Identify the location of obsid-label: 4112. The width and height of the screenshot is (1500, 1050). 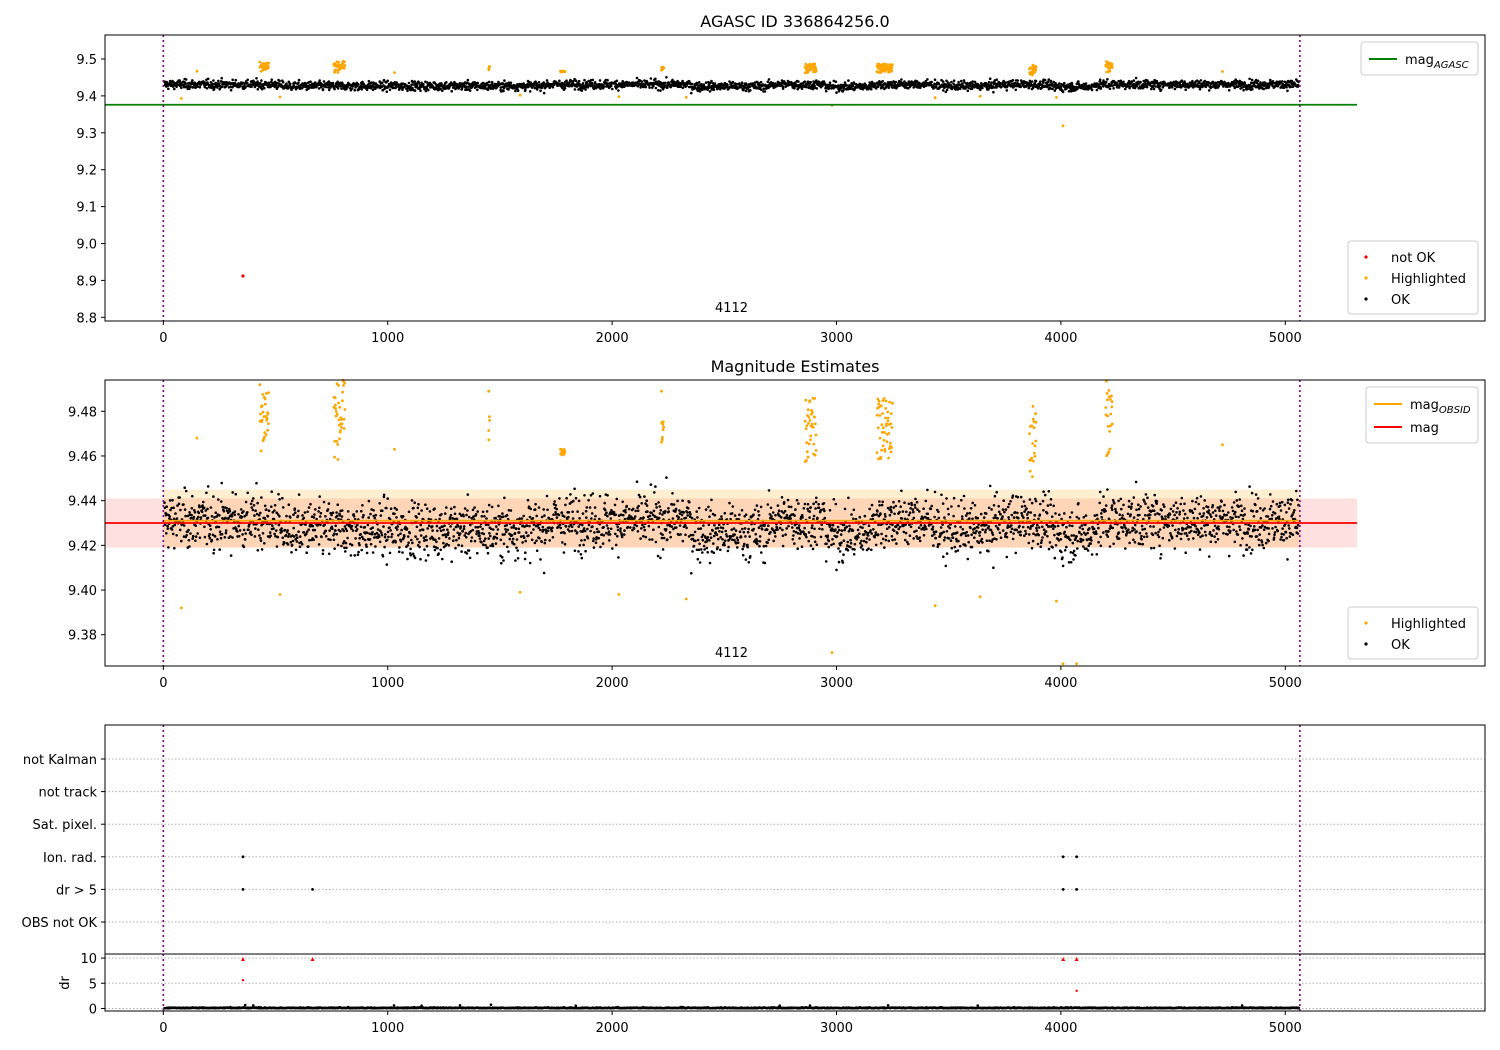
(731, 308).